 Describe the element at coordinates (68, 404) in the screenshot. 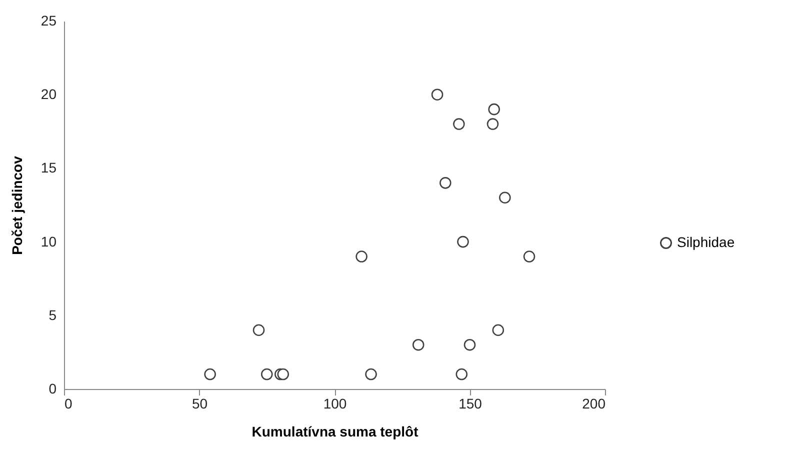

I see `x-tick-label: 0` at that location.